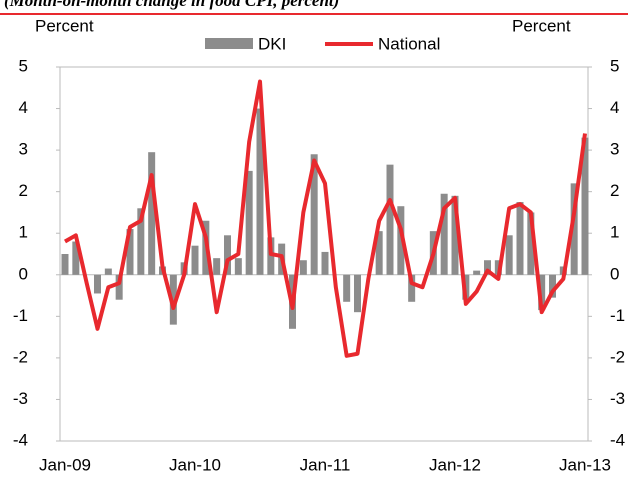 The height and width of the screenshot is (479, 628). I want to click on y2-tick-label: 5, so click(614, 65).